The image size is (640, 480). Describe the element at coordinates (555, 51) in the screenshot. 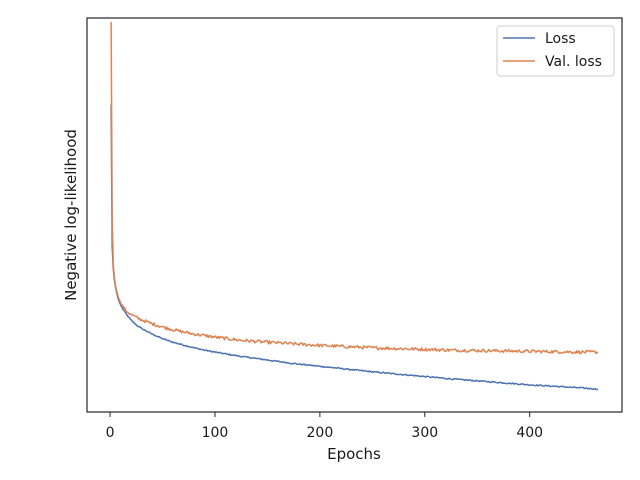

I see `legend: Loss Val. loss` at that location.